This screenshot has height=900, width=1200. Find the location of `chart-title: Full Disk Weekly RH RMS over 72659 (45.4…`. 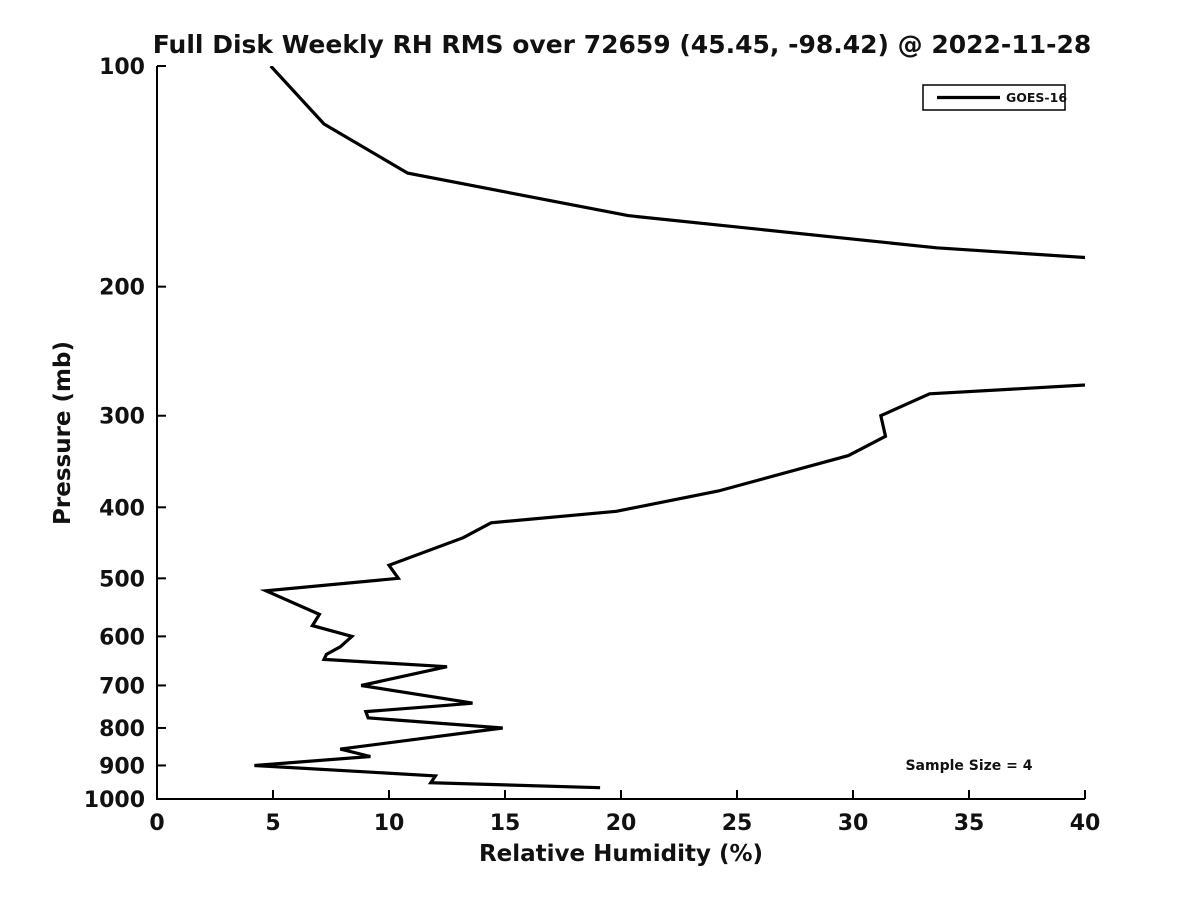

chart-title: Full Disk Weekly RH RMS over 72659 (45.4… is located at coordinates (622, 44).